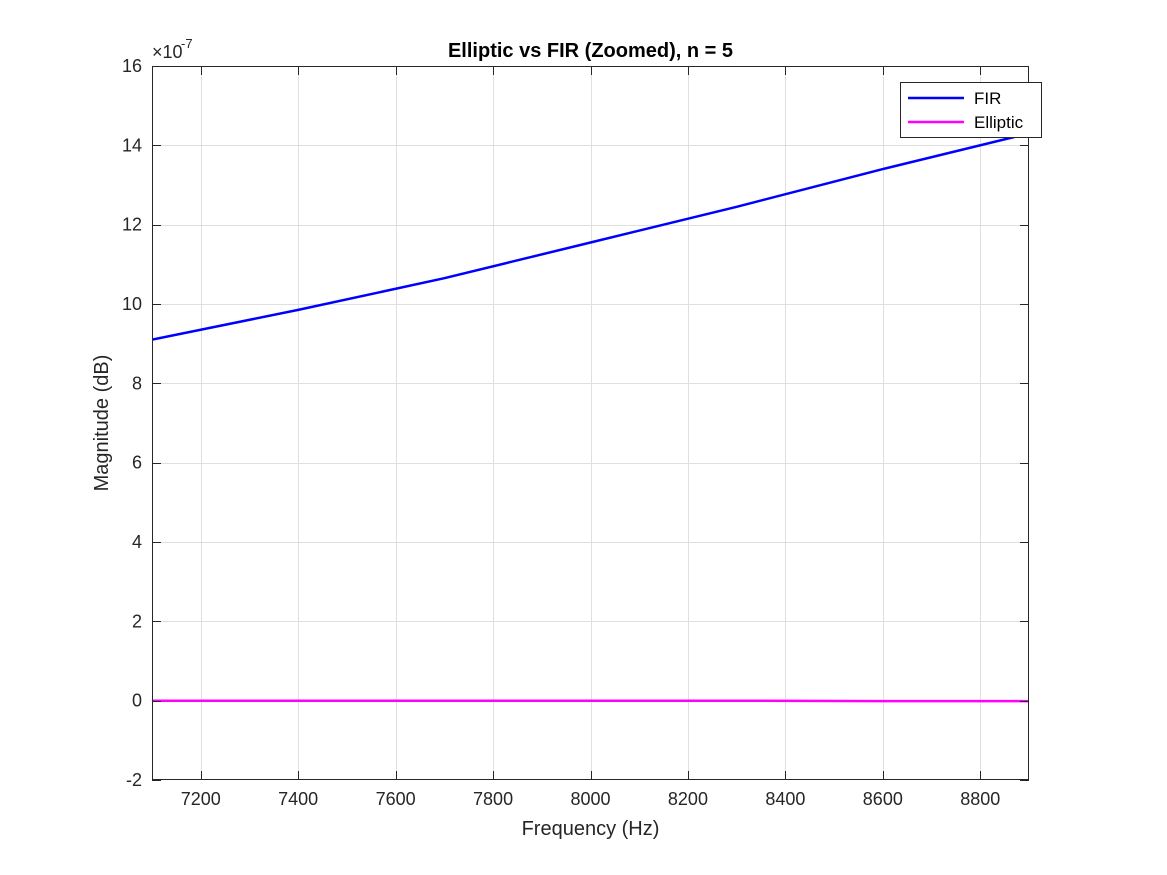 This screenshot has height=875, width=1167. I want to click on legend-label-fir: FIR, so click(987, 98).